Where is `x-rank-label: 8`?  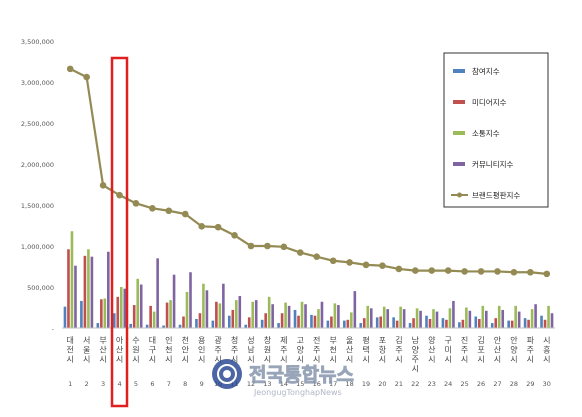 x-rank-label: 8 is located at coordinates (185, 384).